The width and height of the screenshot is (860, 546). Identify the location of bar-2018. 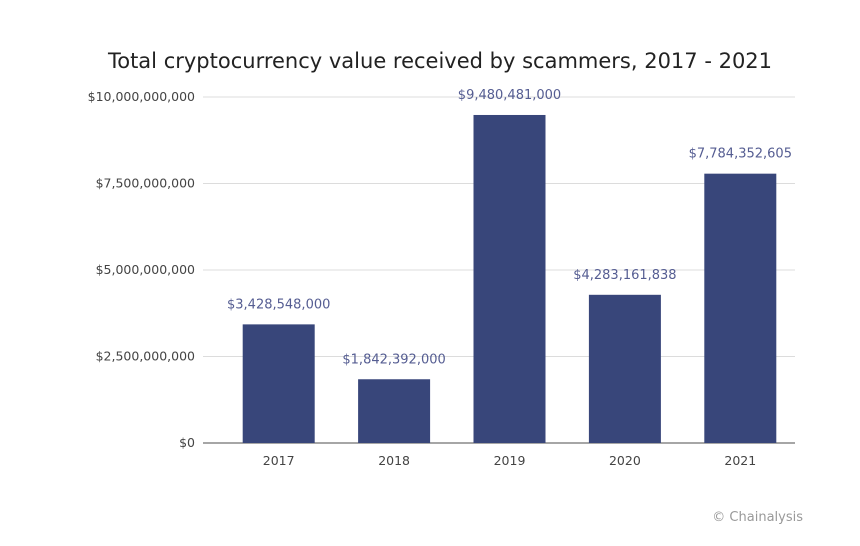
(394, 411).